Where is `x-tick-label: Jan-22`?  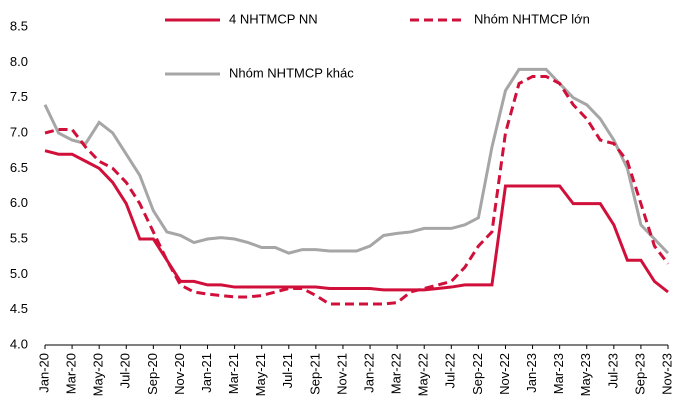 x-tick-label: Jan-22 is located at coordinates (368, 373).